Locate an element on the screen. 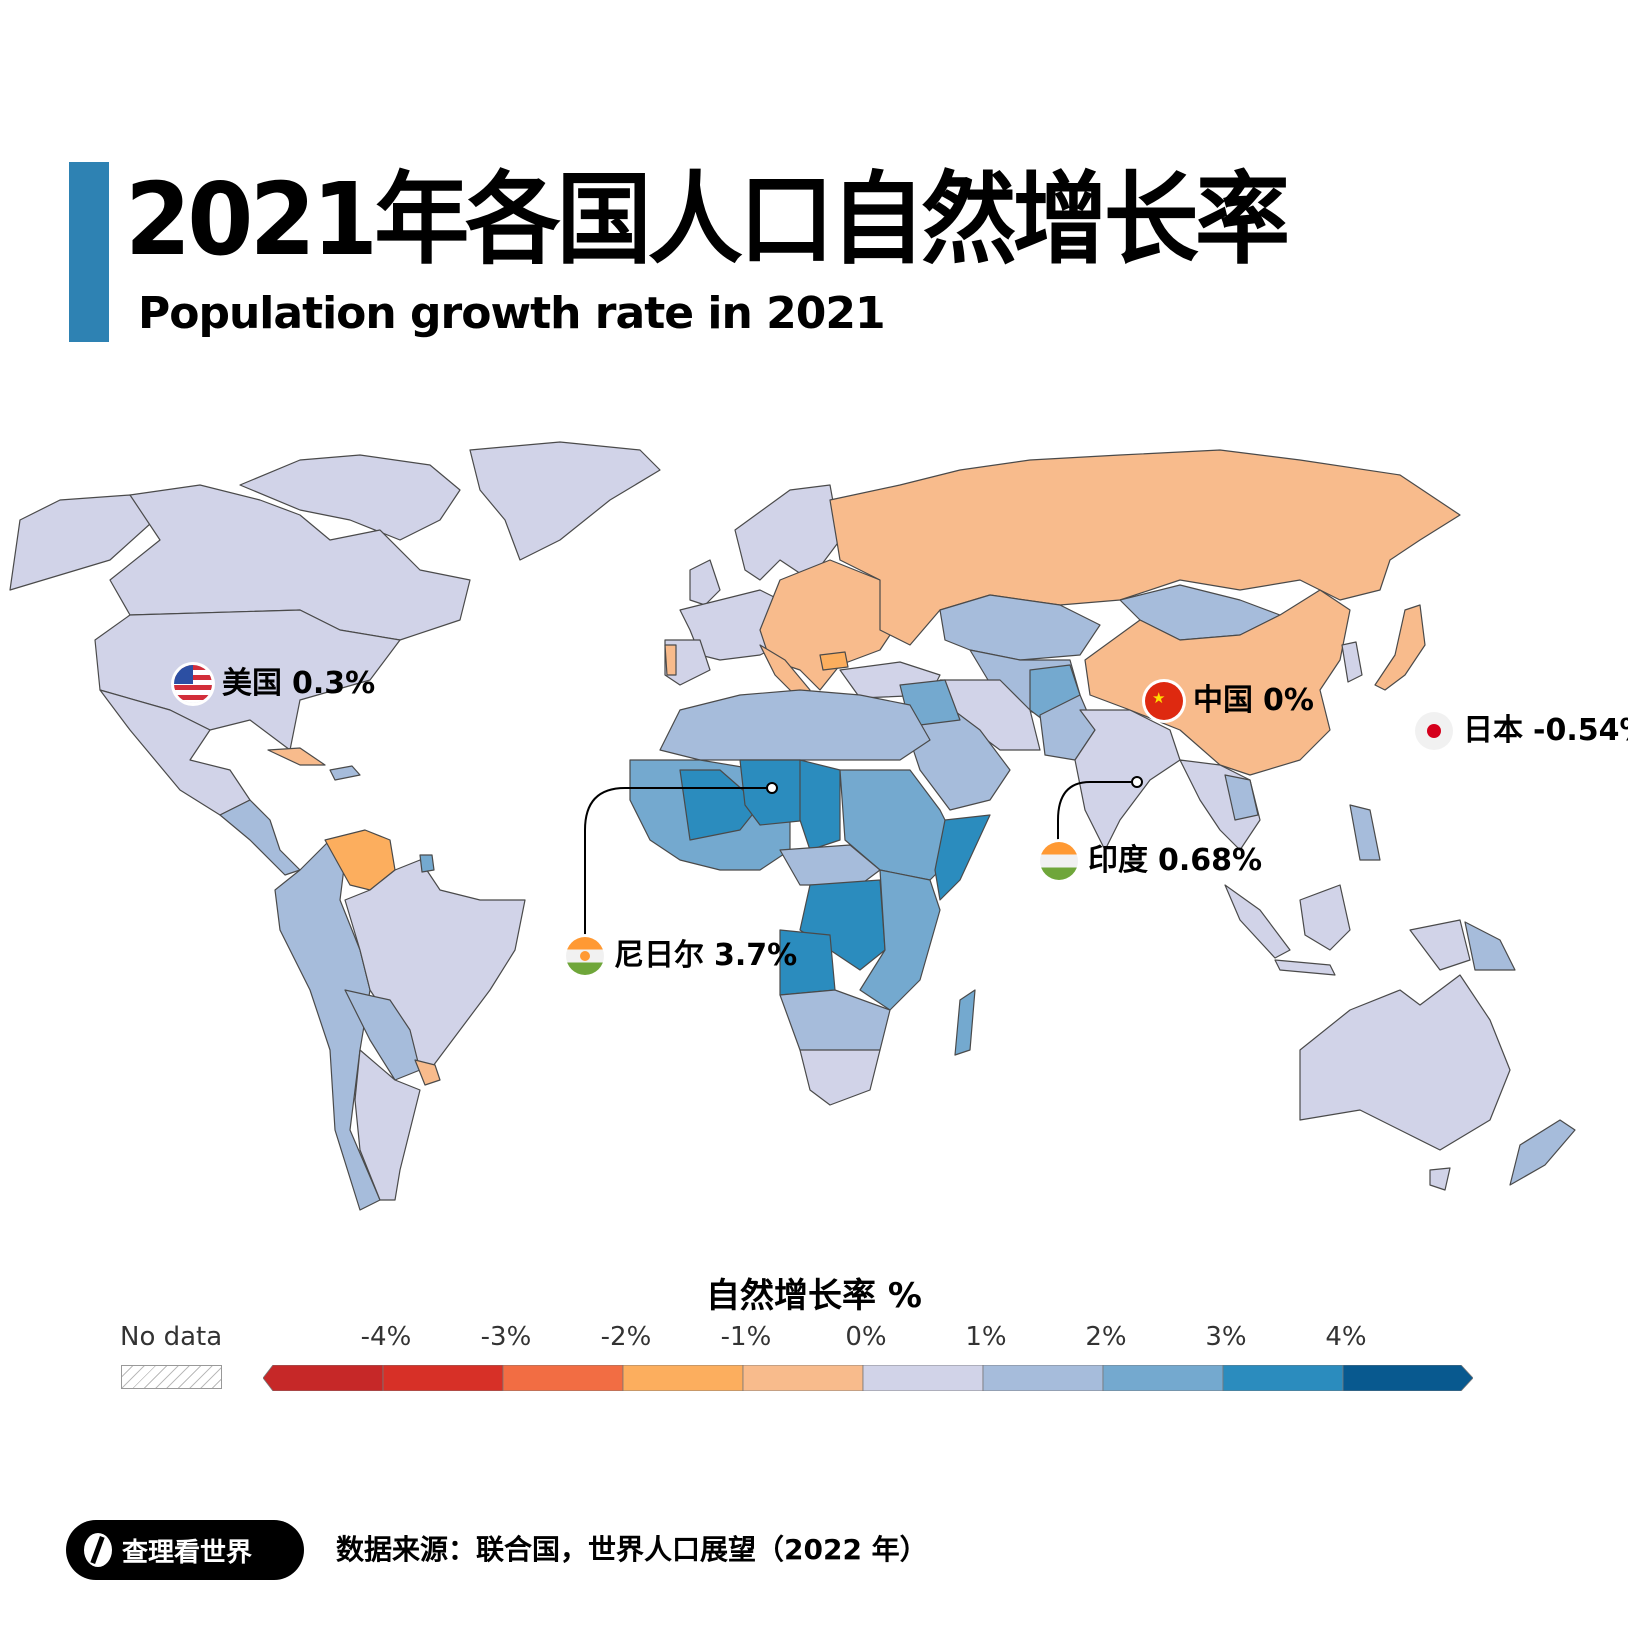  region-north-africa is located at coordinates (795, 725).